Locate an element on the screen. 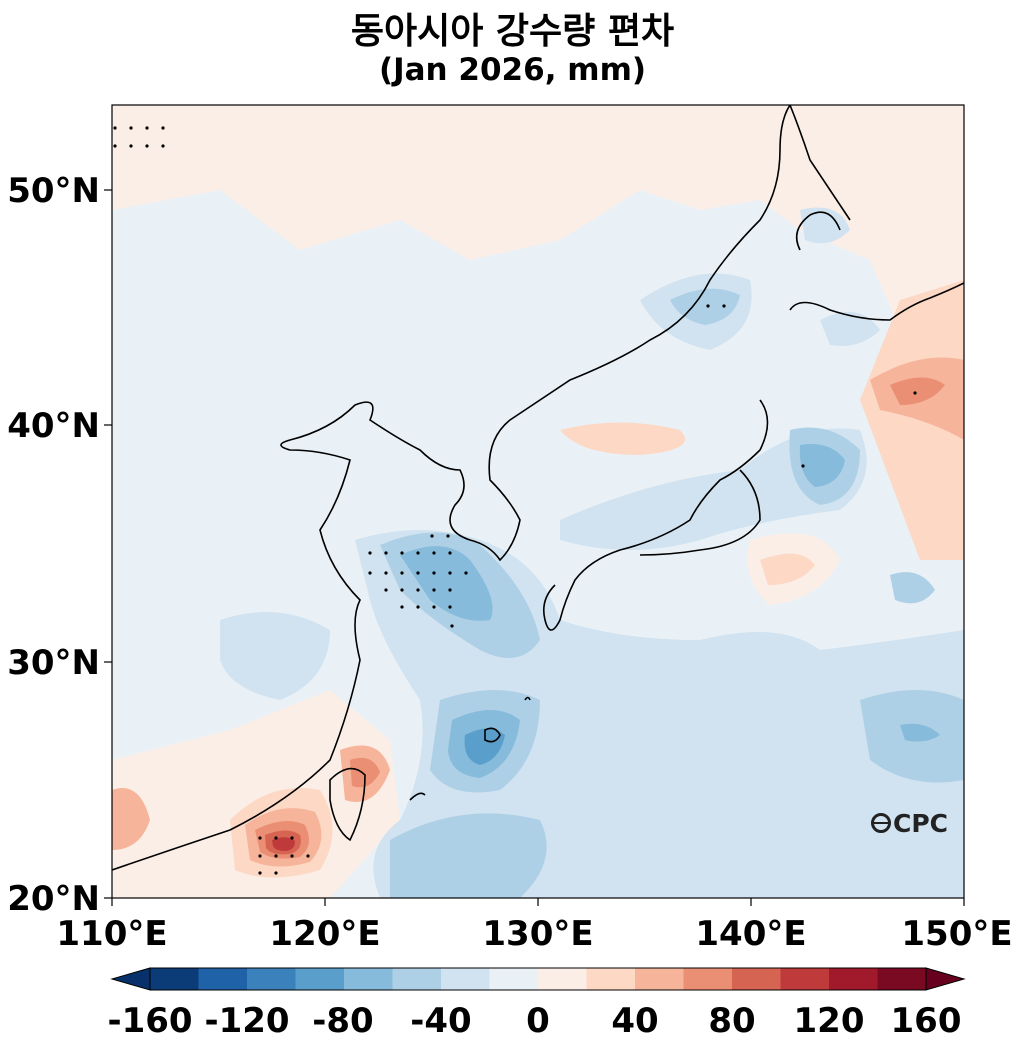 The height and width of the screenshot is (1050, 1025). colorbar is located at coordinates (538, 979).